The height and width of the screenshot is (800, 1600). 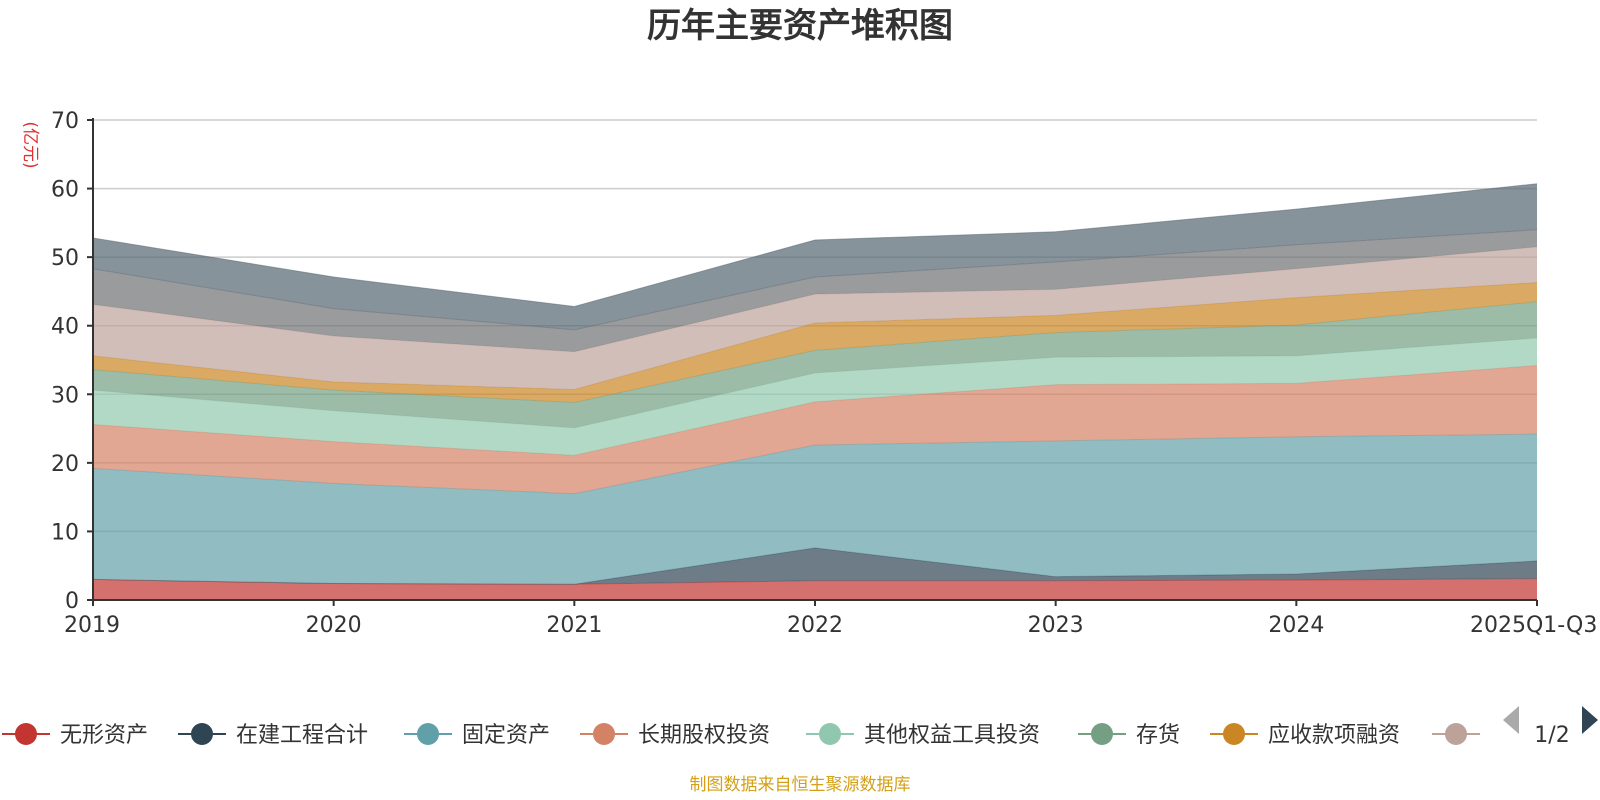 What do you see at coordinates (65, 258) in the screenshot?
I see `y-tick-label: 50` at bounding box center [65, 258].